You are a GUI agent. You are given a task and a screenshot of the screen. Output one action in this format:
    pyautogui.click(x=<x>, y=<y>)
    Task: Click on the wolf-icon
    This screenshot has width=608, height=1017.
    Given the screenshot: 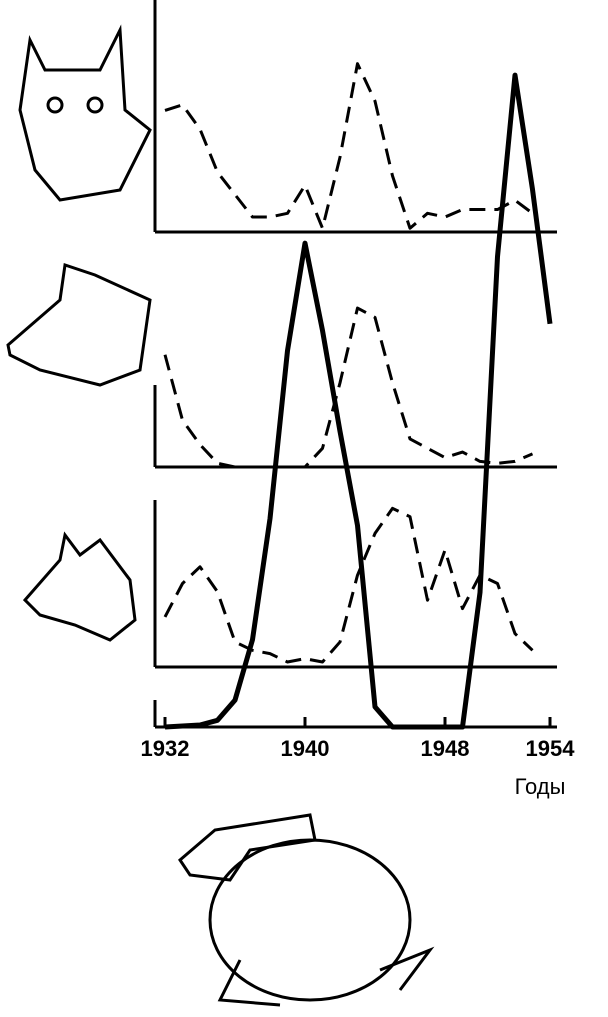 What is the action you would take?
    pyautogui.click(x=79, y=586)
    